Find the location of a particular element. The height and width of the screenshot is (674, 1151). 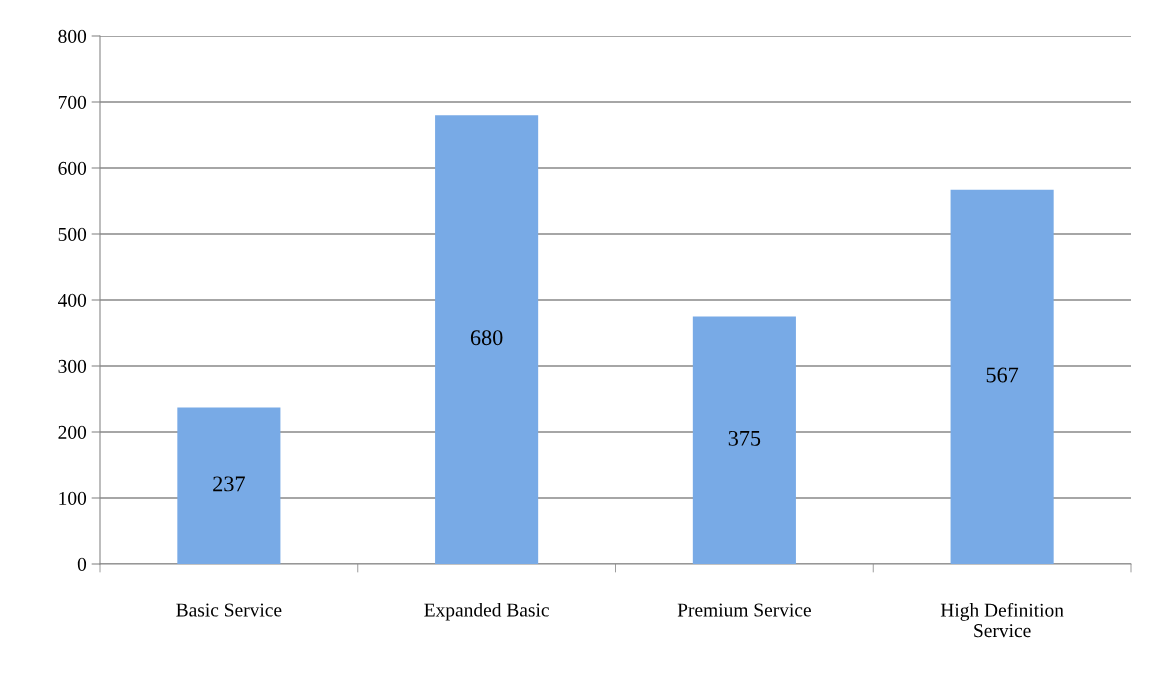

y-tick-label: 500 is located at coordinates (72, 234).